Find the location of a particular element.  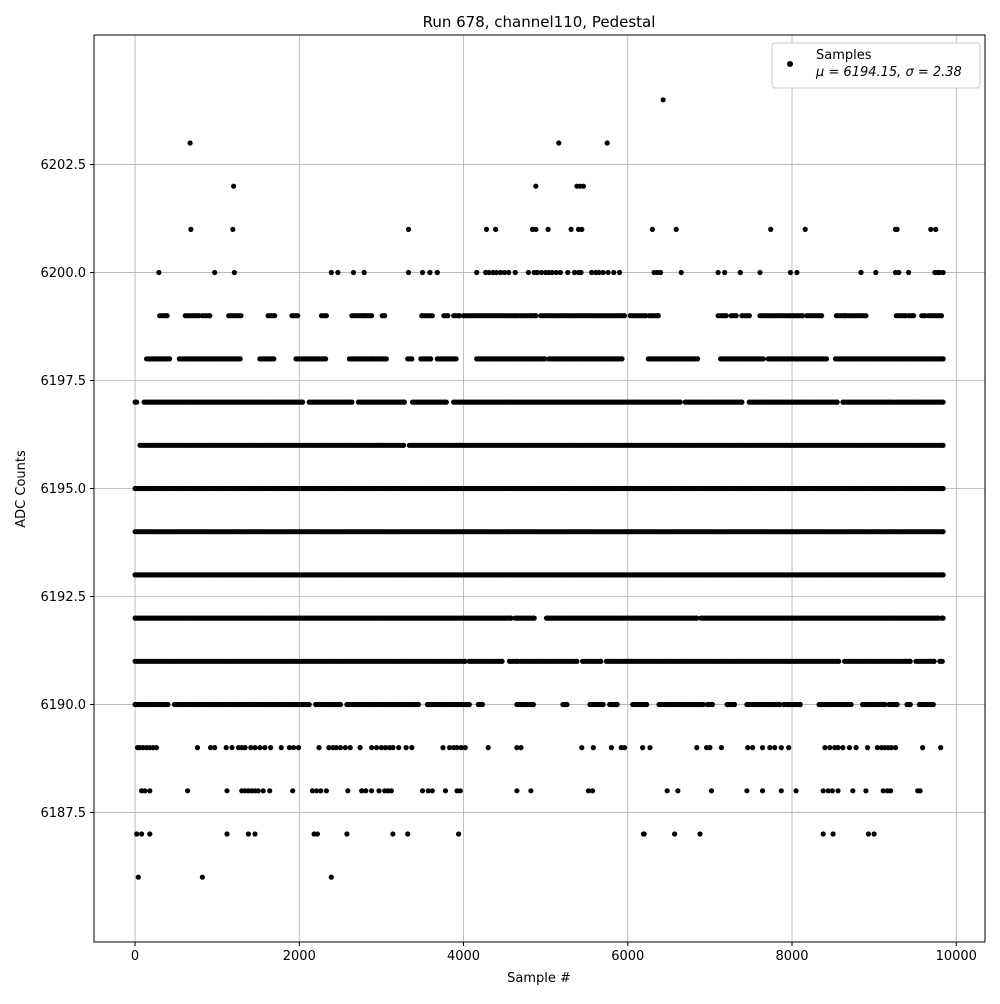

legend-label: Samples is located at coordinates (844, 55).